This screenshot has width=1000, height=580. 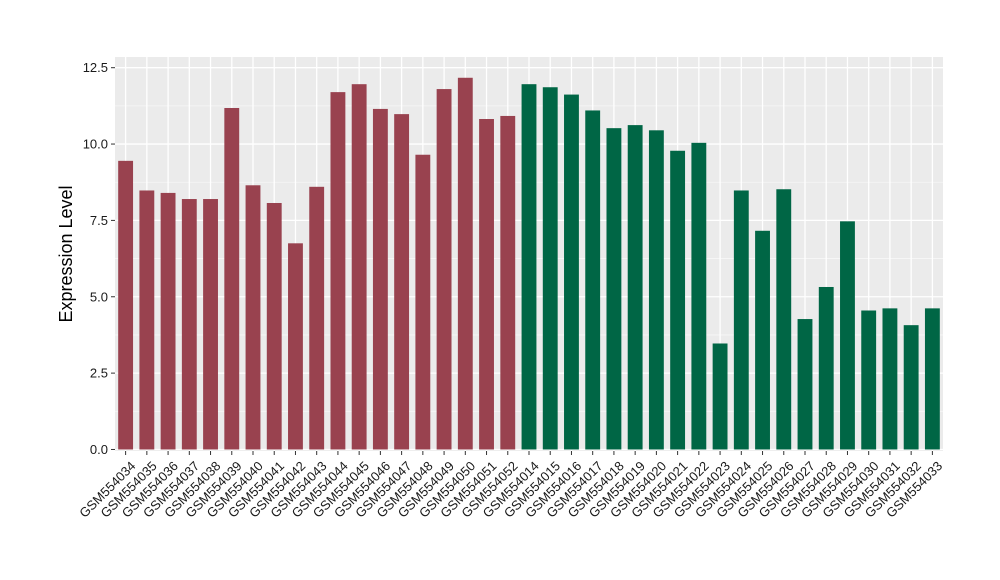 I want to click on y-axis: 0.0 2.5 5.0 7.5 10.0 12.5, so click(x=99, y=258).